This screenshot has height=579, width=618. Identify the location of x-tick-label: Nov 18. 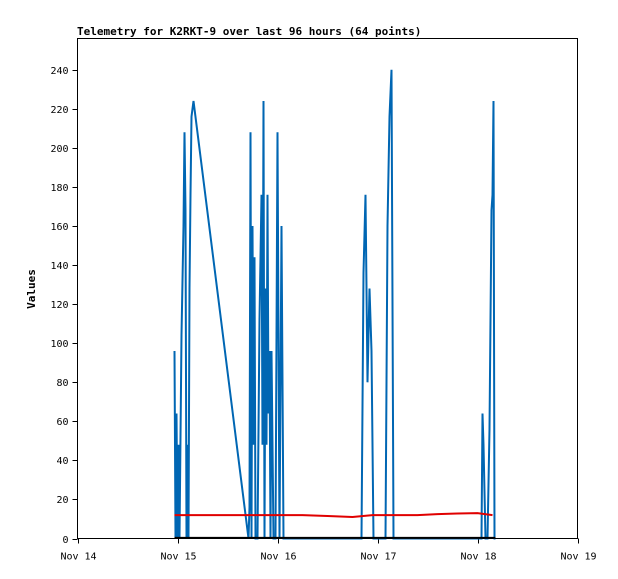
(478, 557).